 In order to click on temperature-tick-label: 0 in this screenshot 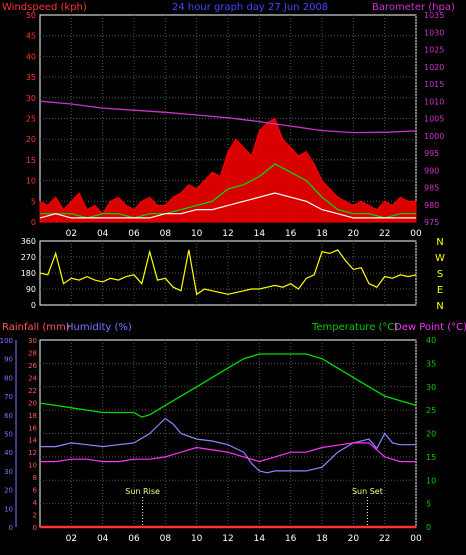, I will do `click(428, 527)`.